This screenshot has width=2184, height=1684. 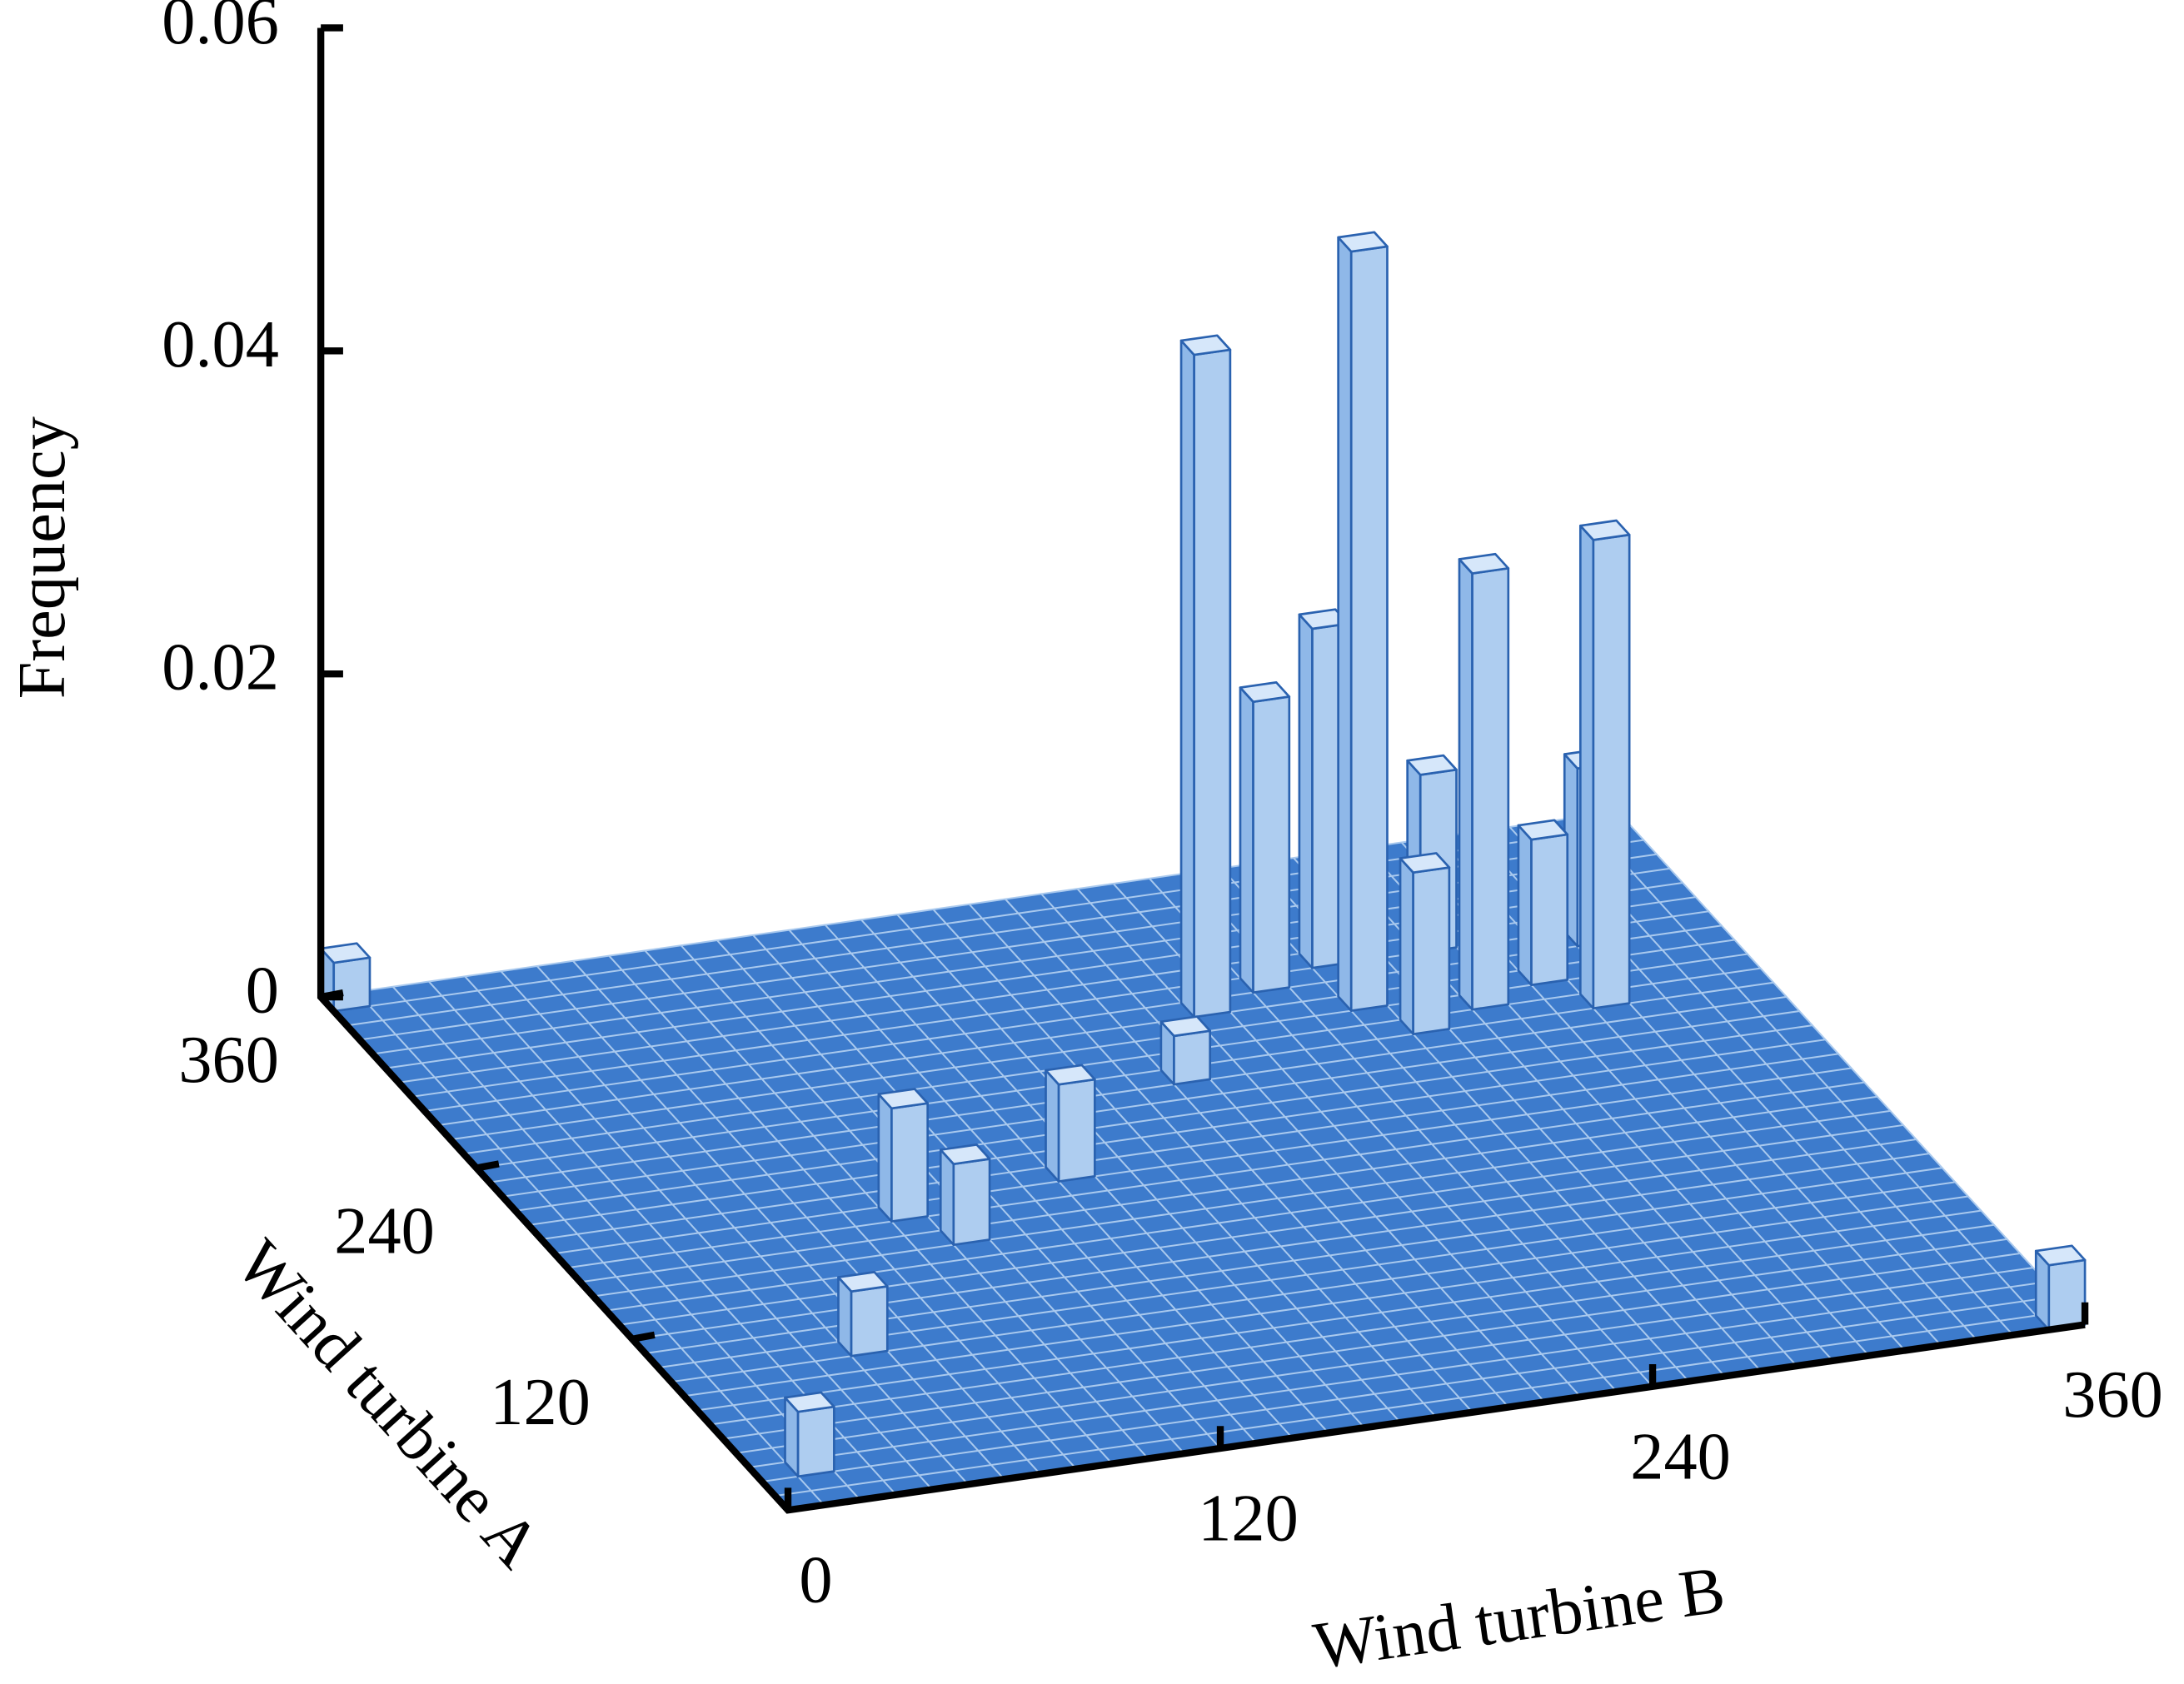 I want to click on x-tick-label: 240, so click(x=1680, y=1456).